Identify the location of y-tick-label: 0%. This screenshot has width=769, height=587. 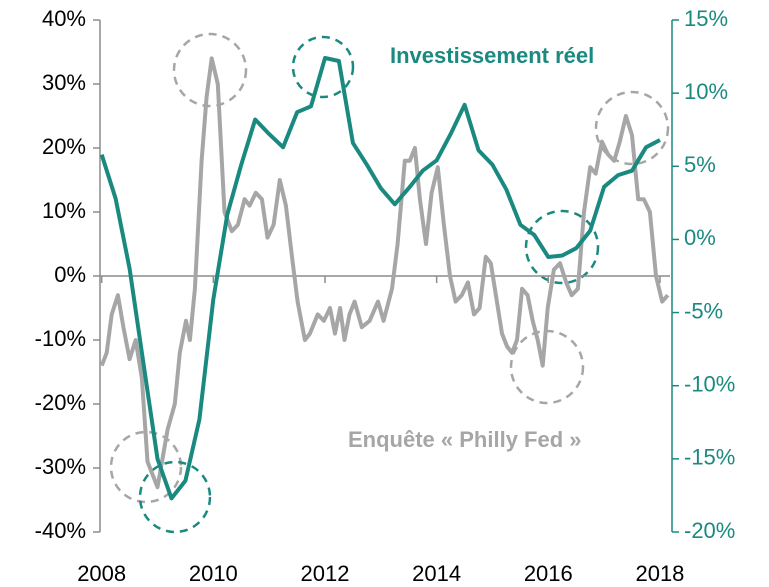
(70, 274).